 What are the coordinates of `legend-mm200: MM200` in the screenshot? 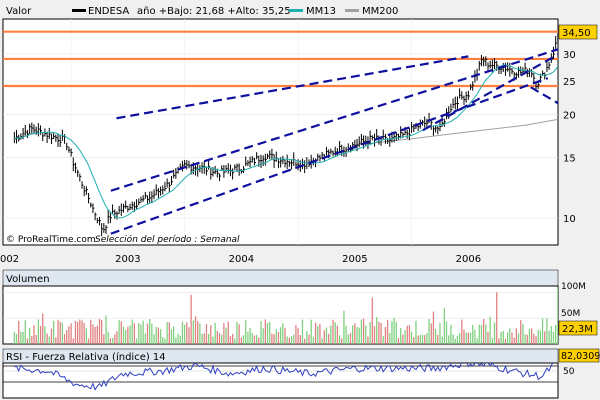 It's located at (380, 11).